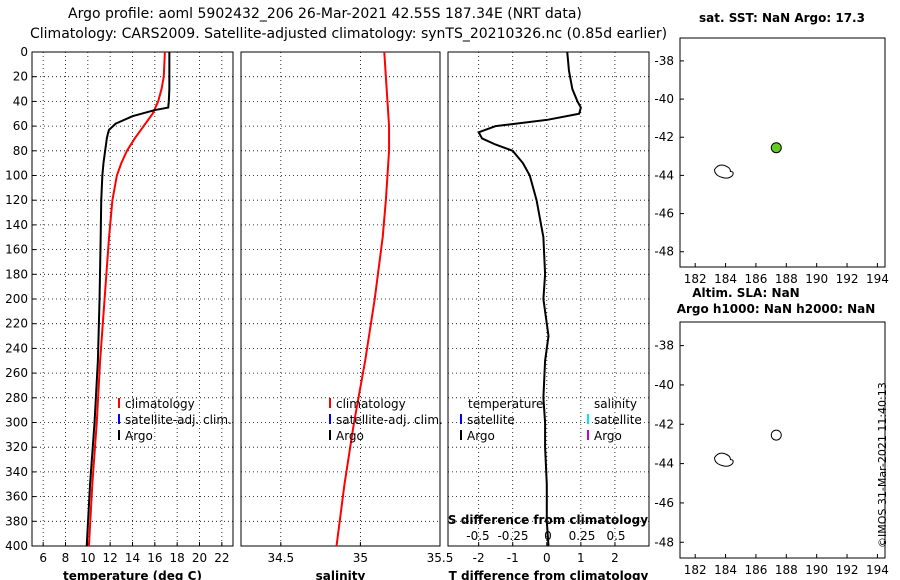 The height and width of the screenshot is (580, 900). What do you see at coordinates (548, 536) in the screenshot?
I see `secondary-tick-label: 0` at bounding box center [548, 536].